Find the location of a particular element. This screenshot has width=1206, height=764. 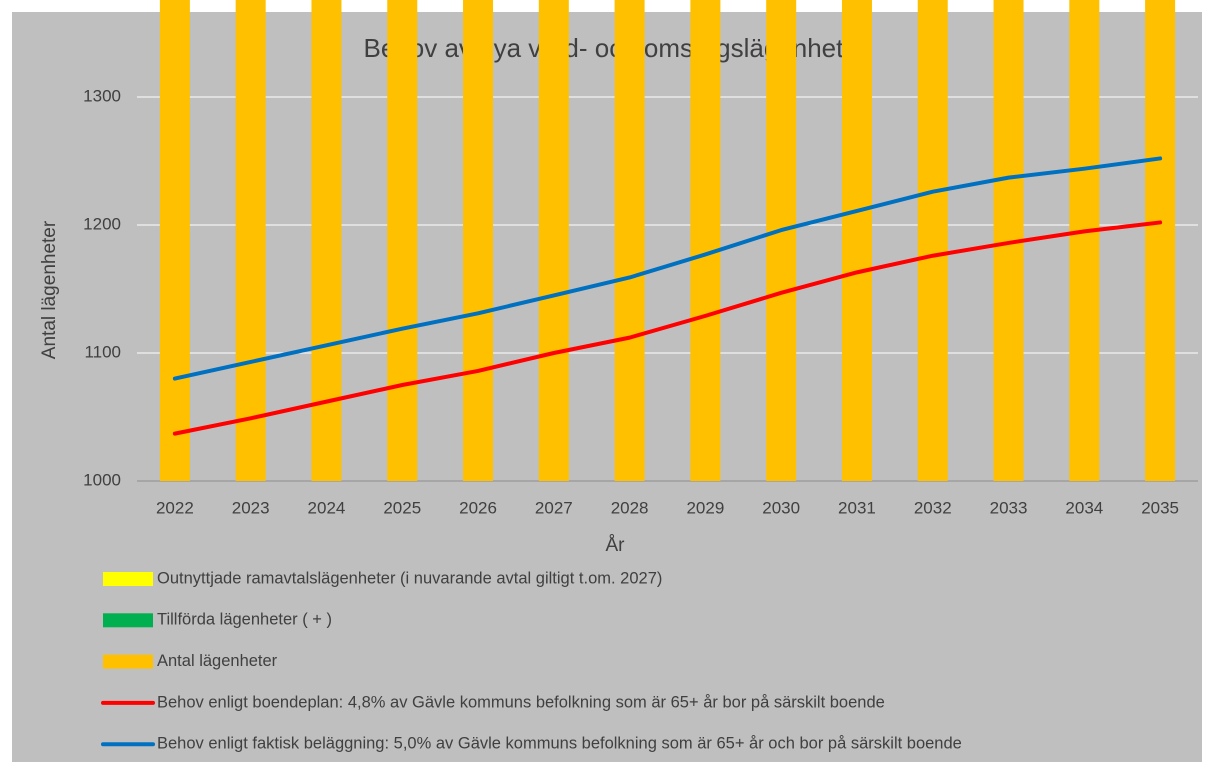

y-tick-label: 1200 is located at coordinates (102, 223).